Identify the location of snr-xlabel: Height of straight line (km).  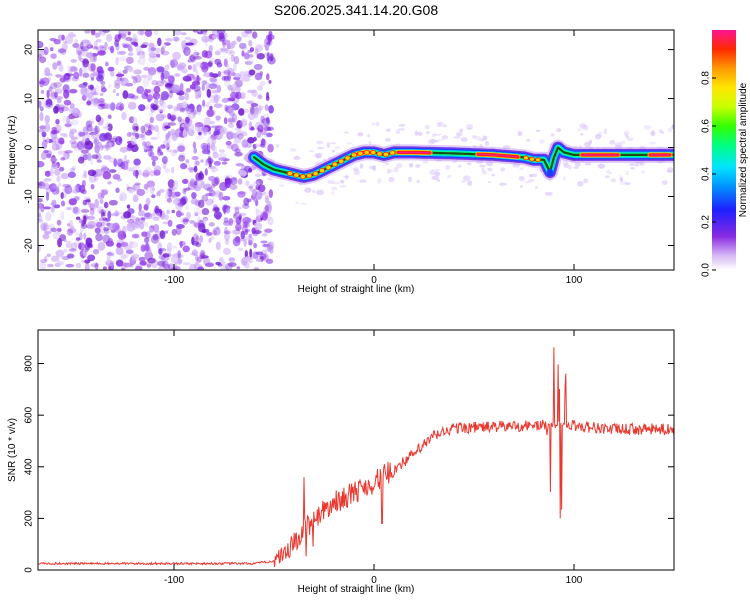
(356, 589).